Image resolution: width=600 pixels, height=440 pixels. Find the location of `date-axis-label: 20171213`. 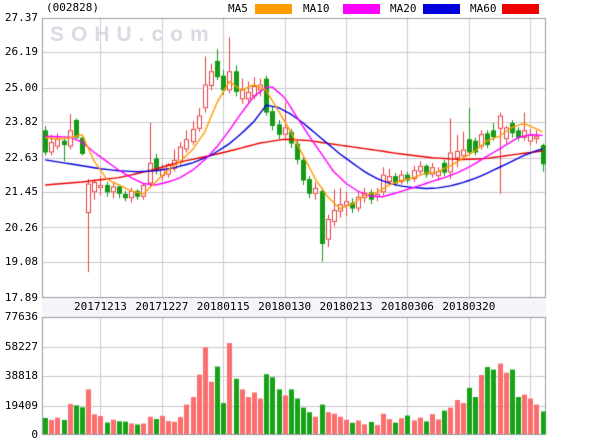

date-axis-label: 20171213 is located at coordinates (100, 306).